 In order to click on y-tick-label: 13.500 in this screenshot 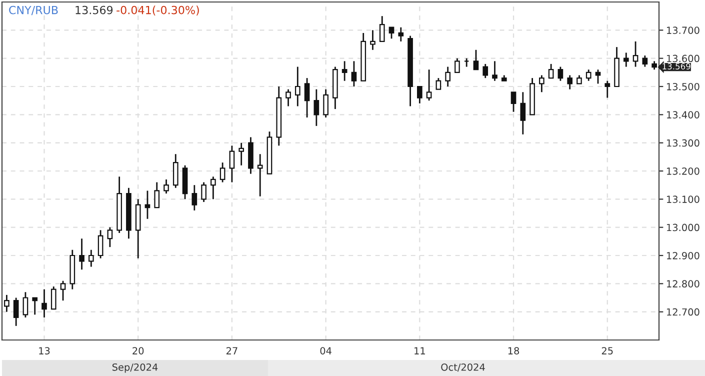, I will do `click(683, 86)`.